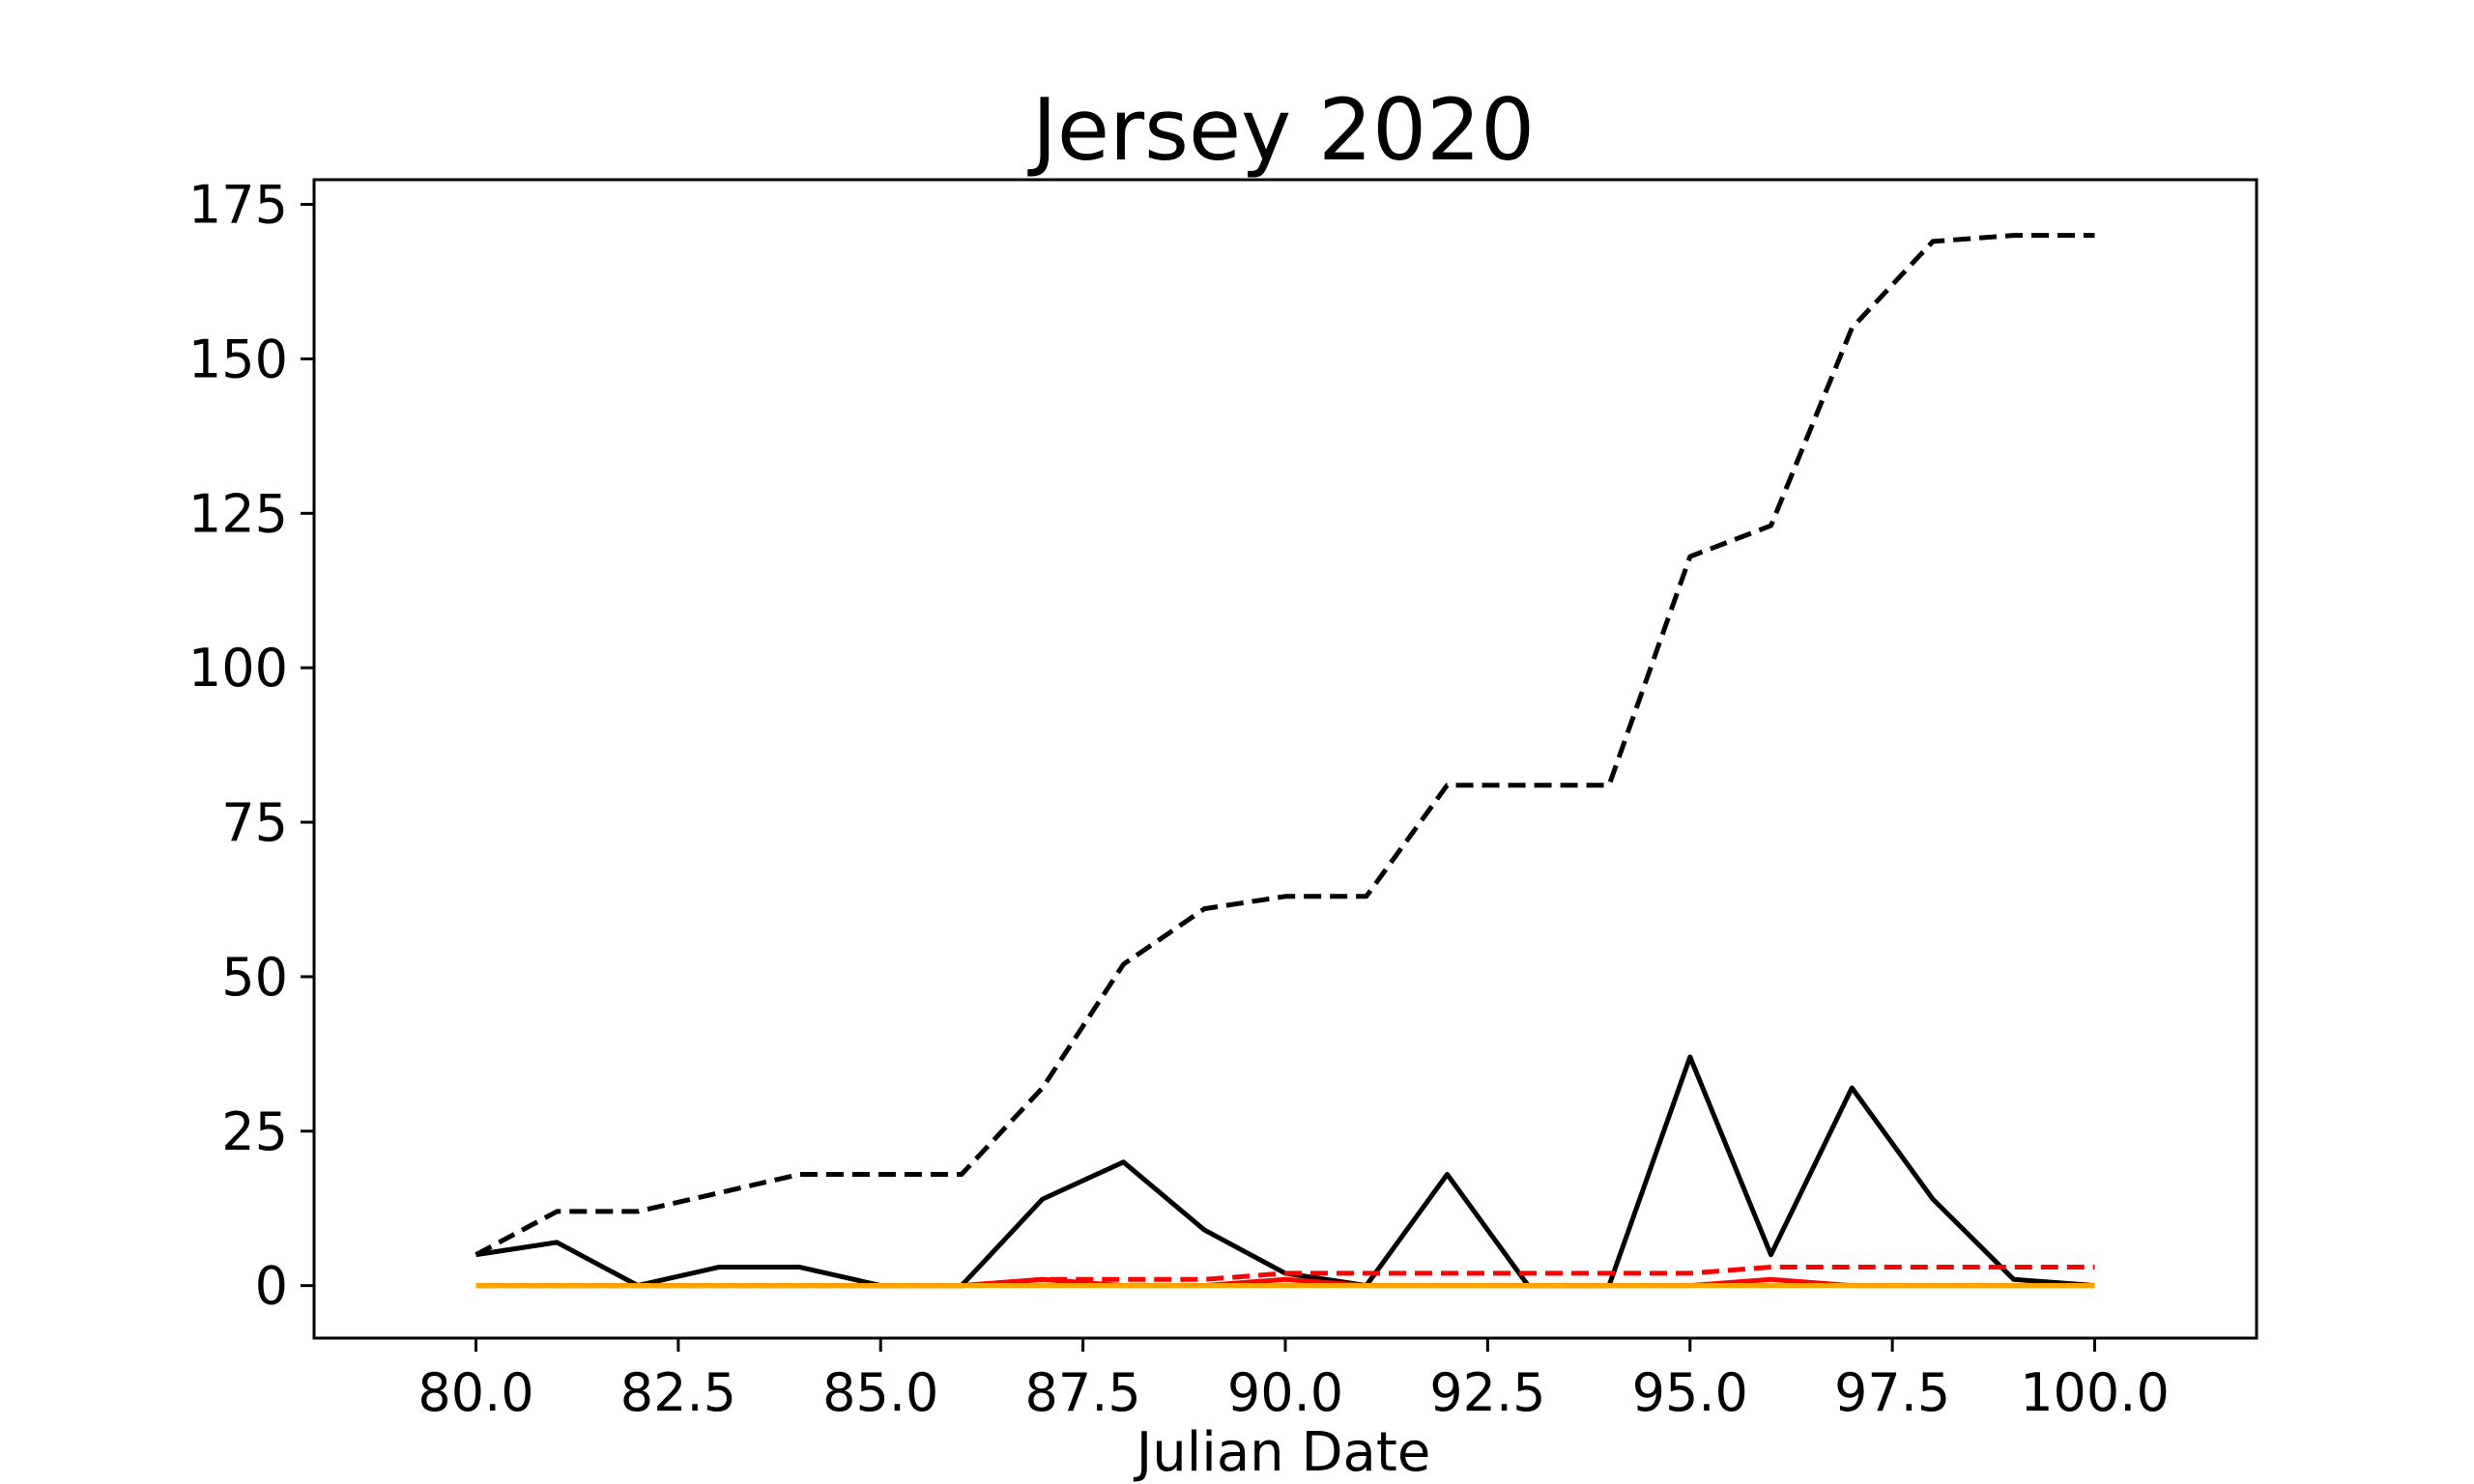 The image size is (2474, 1484). I want to click on x-tick-label: 80.0, so click(475, 1392).